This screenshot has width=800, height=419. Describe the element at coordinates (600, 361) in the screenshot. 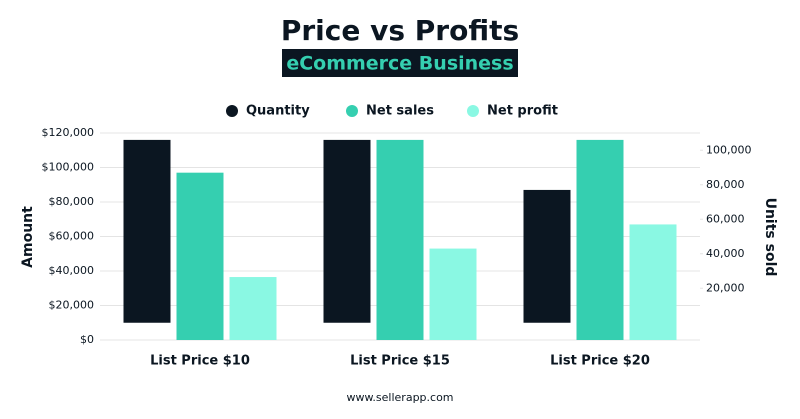

I see `x-tick-label: List Price $20` at that location.